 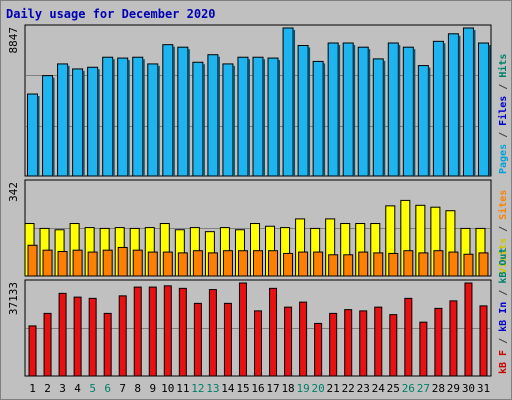 I want to click on x-tick-label: 27, so click(x=423, y=388).